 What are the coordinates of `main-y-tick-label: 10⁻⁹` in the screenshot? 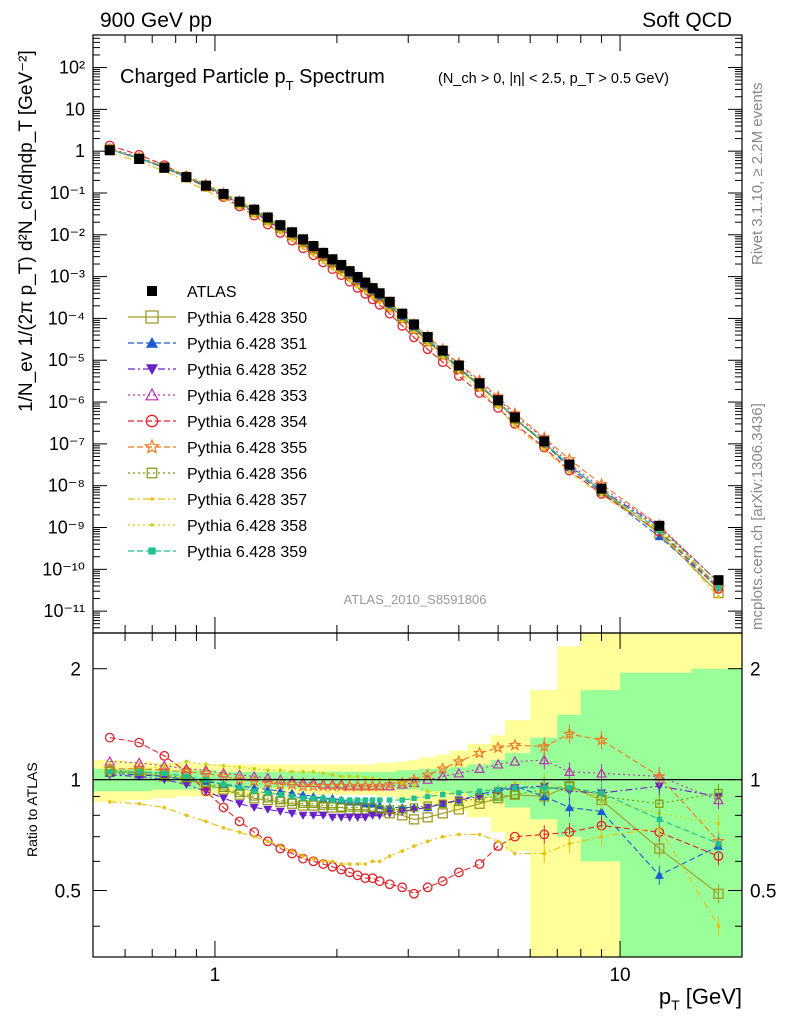 It's located at (66, 528).